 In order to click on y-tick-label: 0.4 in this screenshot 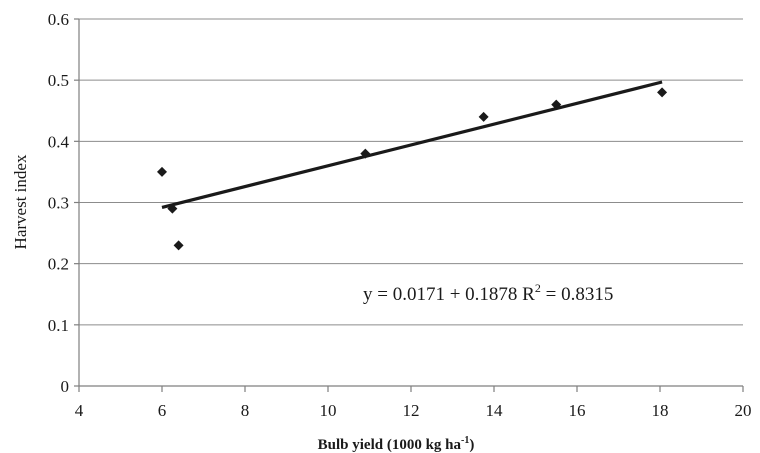, I will do `click(59, 141)`.